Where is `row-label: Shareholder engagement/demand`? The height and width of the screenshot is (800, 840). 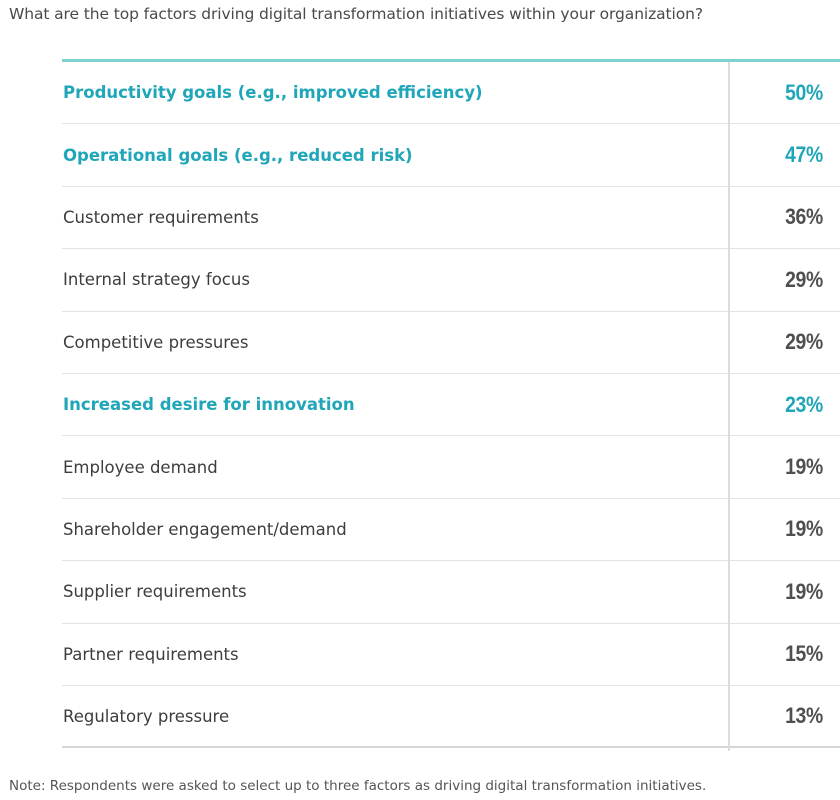 row-label: Shareholder engagement/demand is located at coordinates (205, 529).